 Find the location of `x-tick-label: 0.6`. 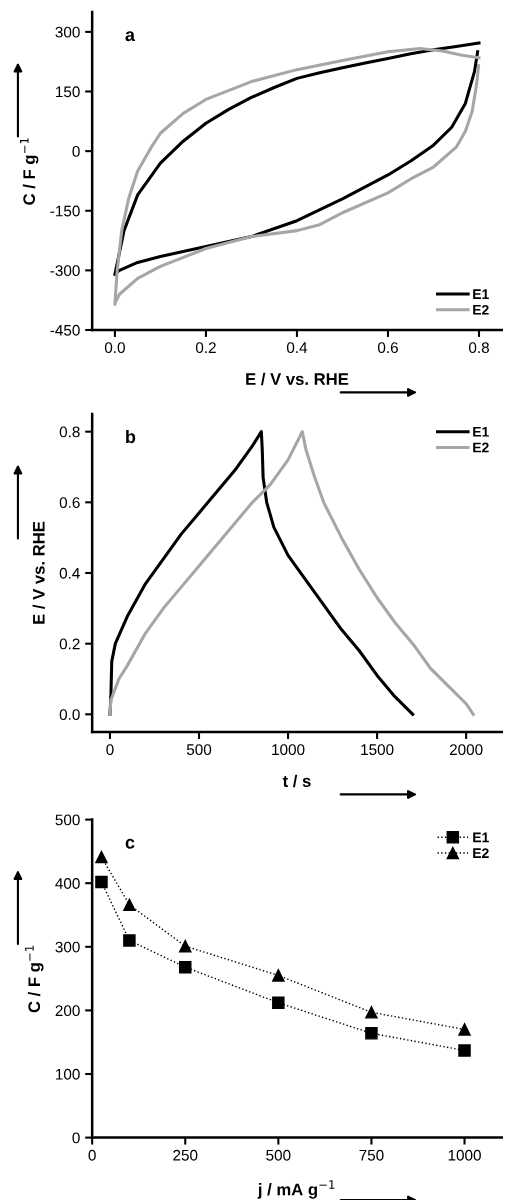

x-tick-label: 0.6 is located at coordinates (387, 348).